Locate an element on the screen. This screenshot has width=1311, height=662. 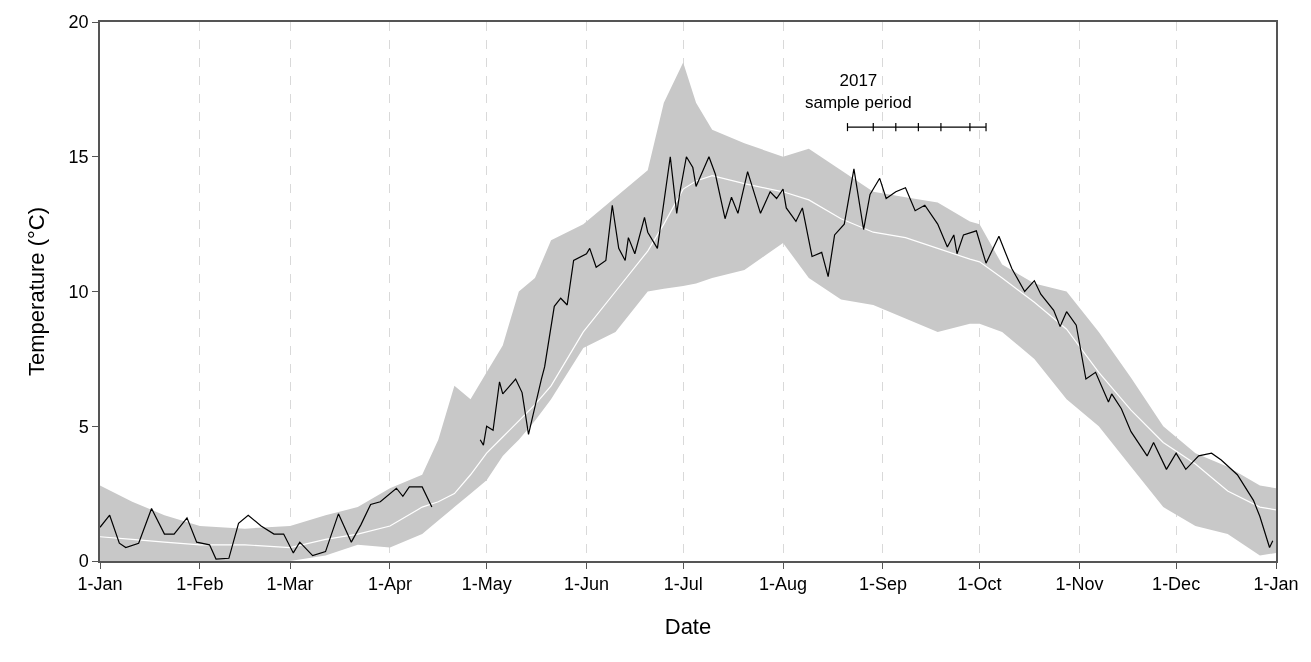
x-axis-title: Date is located at coordinates (688, 626).